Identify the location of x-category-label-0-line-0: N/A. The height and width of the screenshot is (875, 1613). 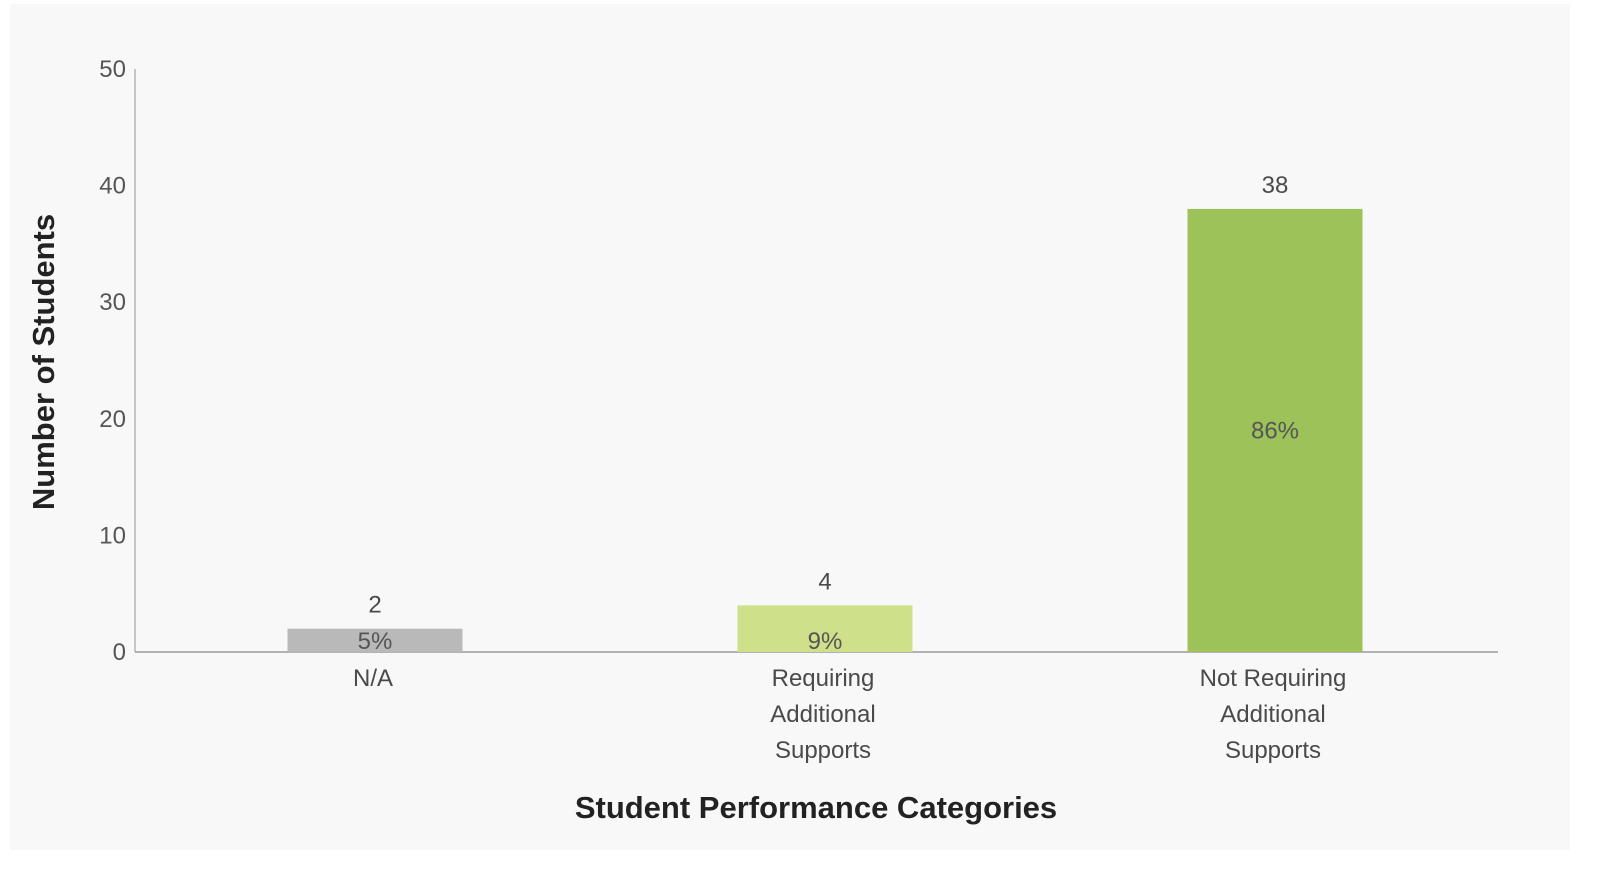
(373, 678).